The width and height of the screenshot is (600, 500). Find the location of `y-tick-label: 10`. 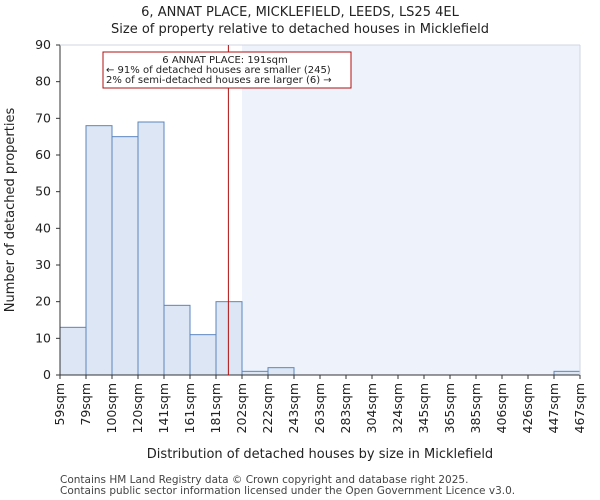

y-tick-label: 10 is located at coordinates (43, 337).